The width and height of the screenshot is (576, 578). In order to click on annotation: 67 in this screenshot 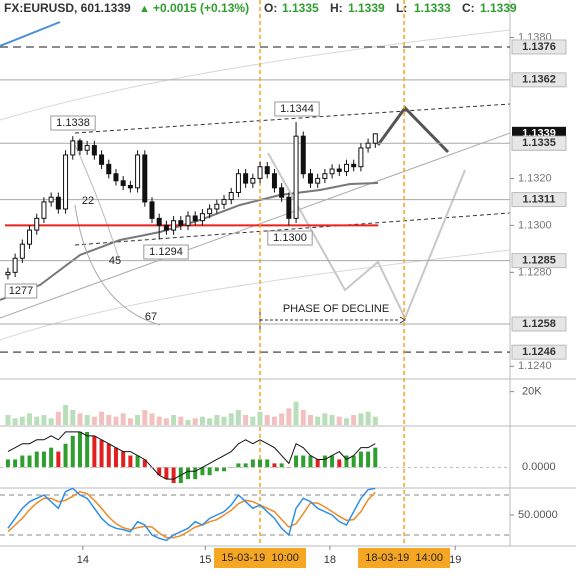, I will do `click(151, 317)`.